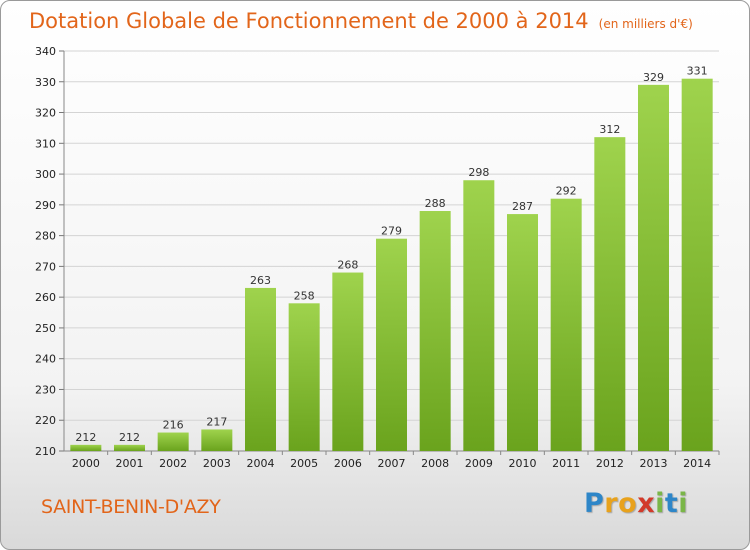  I want to click on data-label: 312, so click(609, 129).